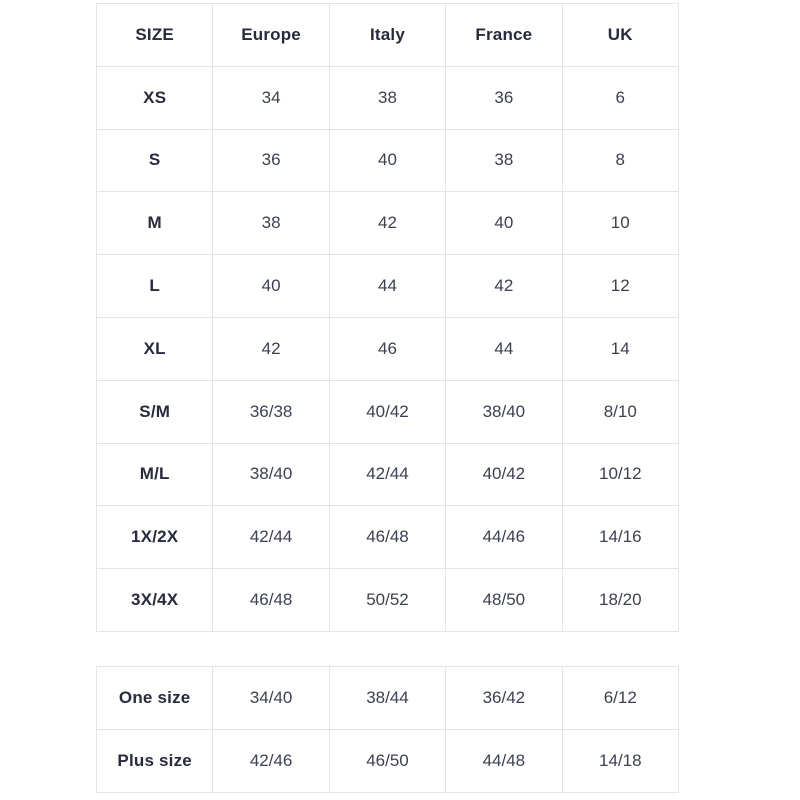  I want to click on table-row: 3X/4X 46/48 50/52 48/50 18/20, so click(387, 600).